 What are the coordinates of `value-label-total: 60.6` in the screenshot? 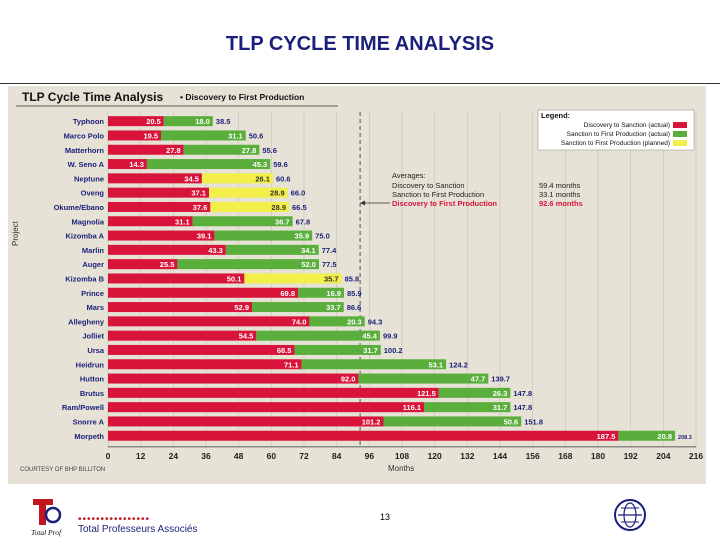 It's located at (283, 178).